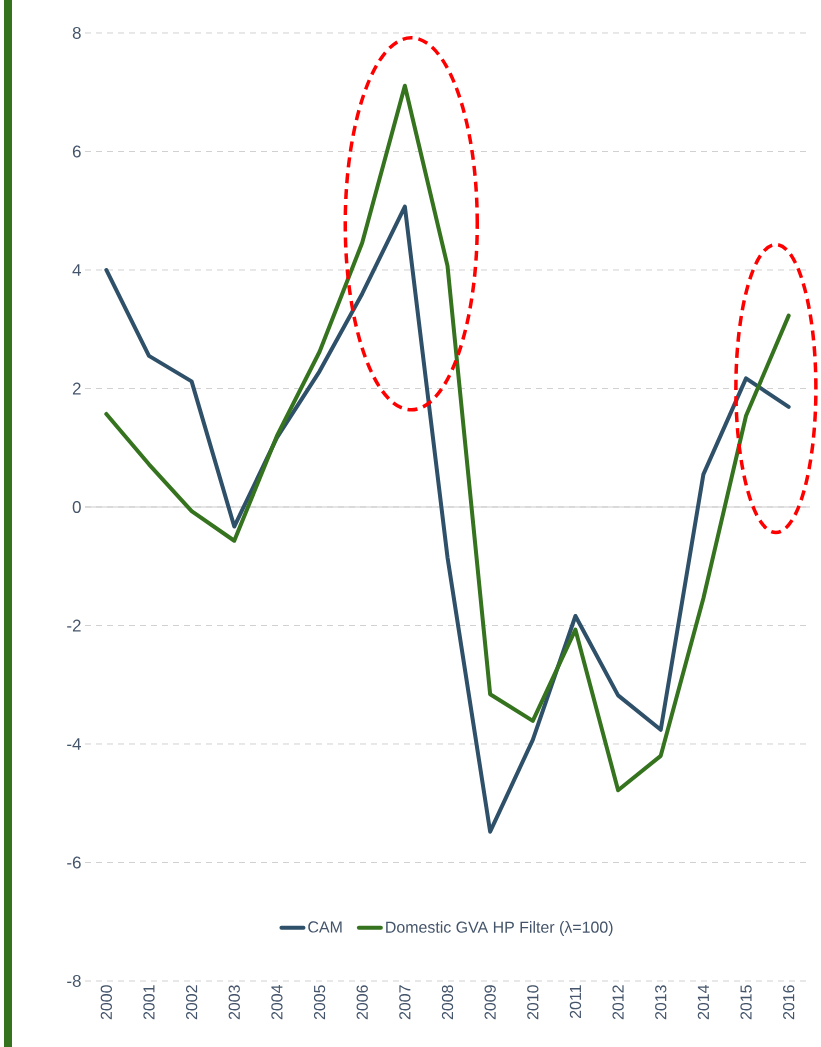 This screenshot has height=1047, width=821. I want to click on x-tick-label: 2015, so click(746, 1002).